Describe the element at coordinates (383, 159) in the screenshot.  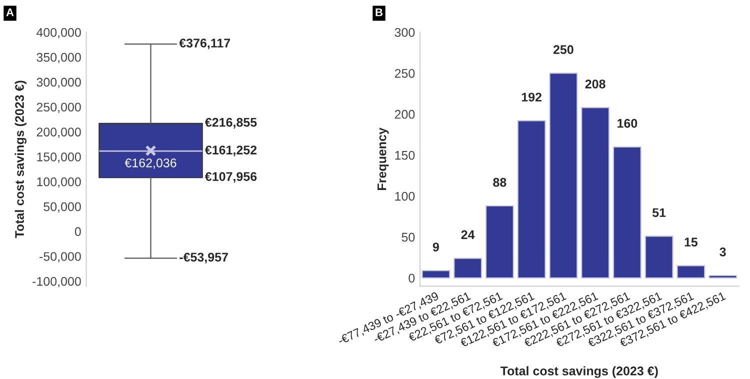
I see `y-axis-title: Frequency` at that location.